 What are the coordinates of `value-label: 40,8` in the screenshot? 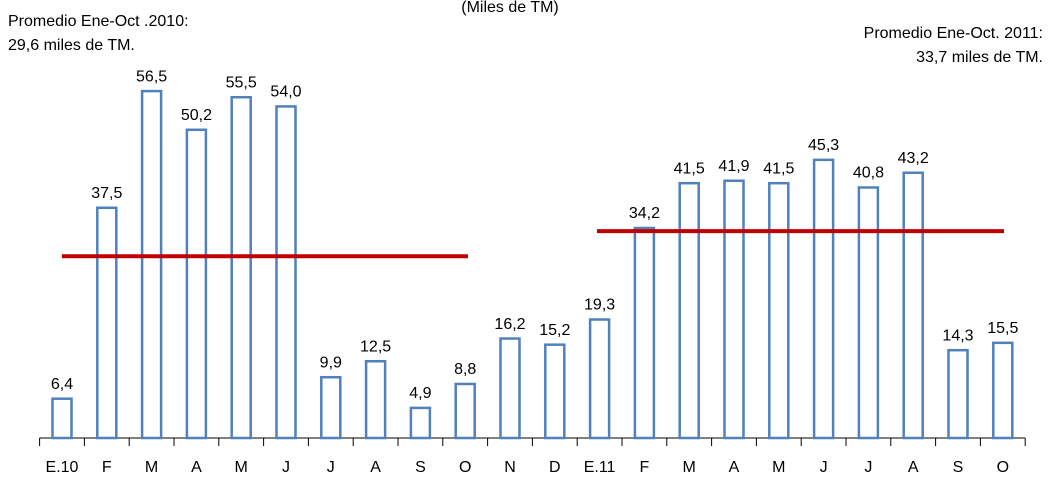 It's located at (868, 173).